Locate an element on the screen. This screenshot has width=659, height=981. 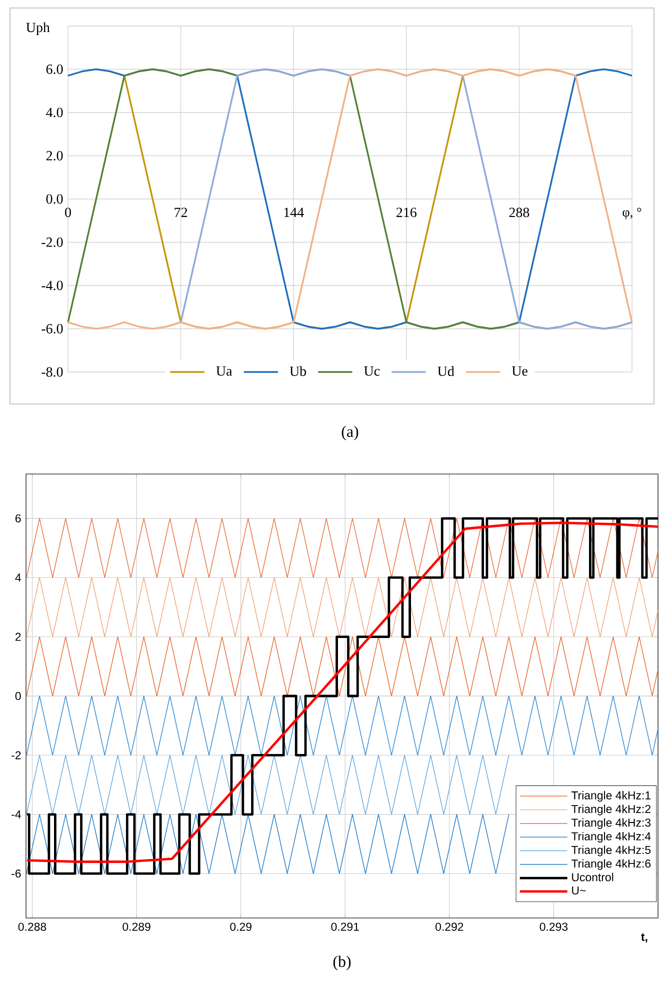
x-tick-label: 288 is located at coordinates (519, 213).